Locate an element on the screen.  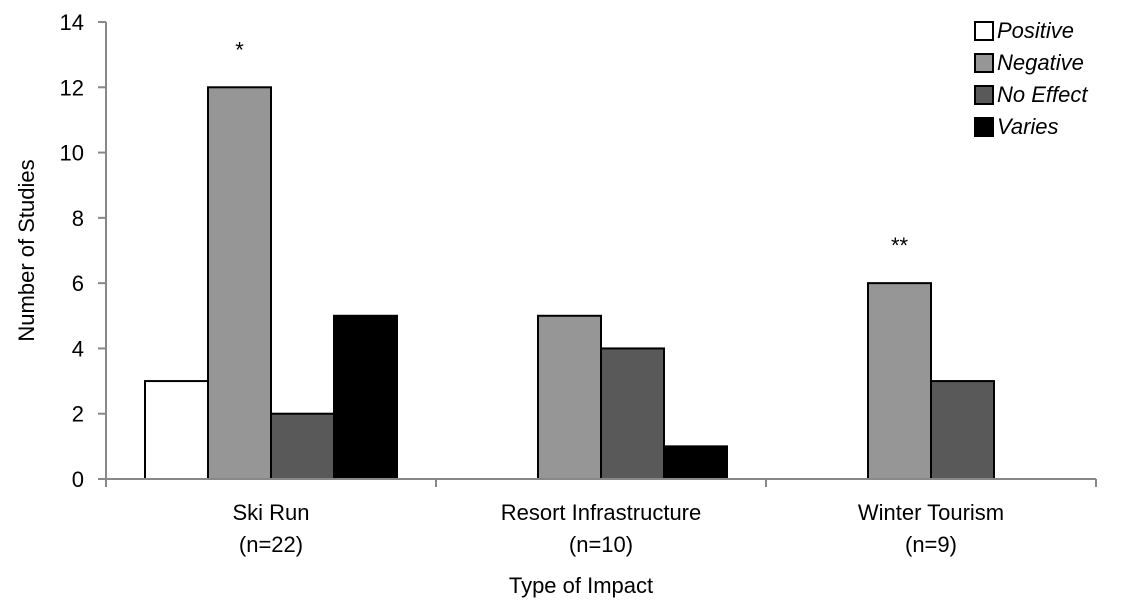
legend-swatch-varies is located at coordinates (984, 127).